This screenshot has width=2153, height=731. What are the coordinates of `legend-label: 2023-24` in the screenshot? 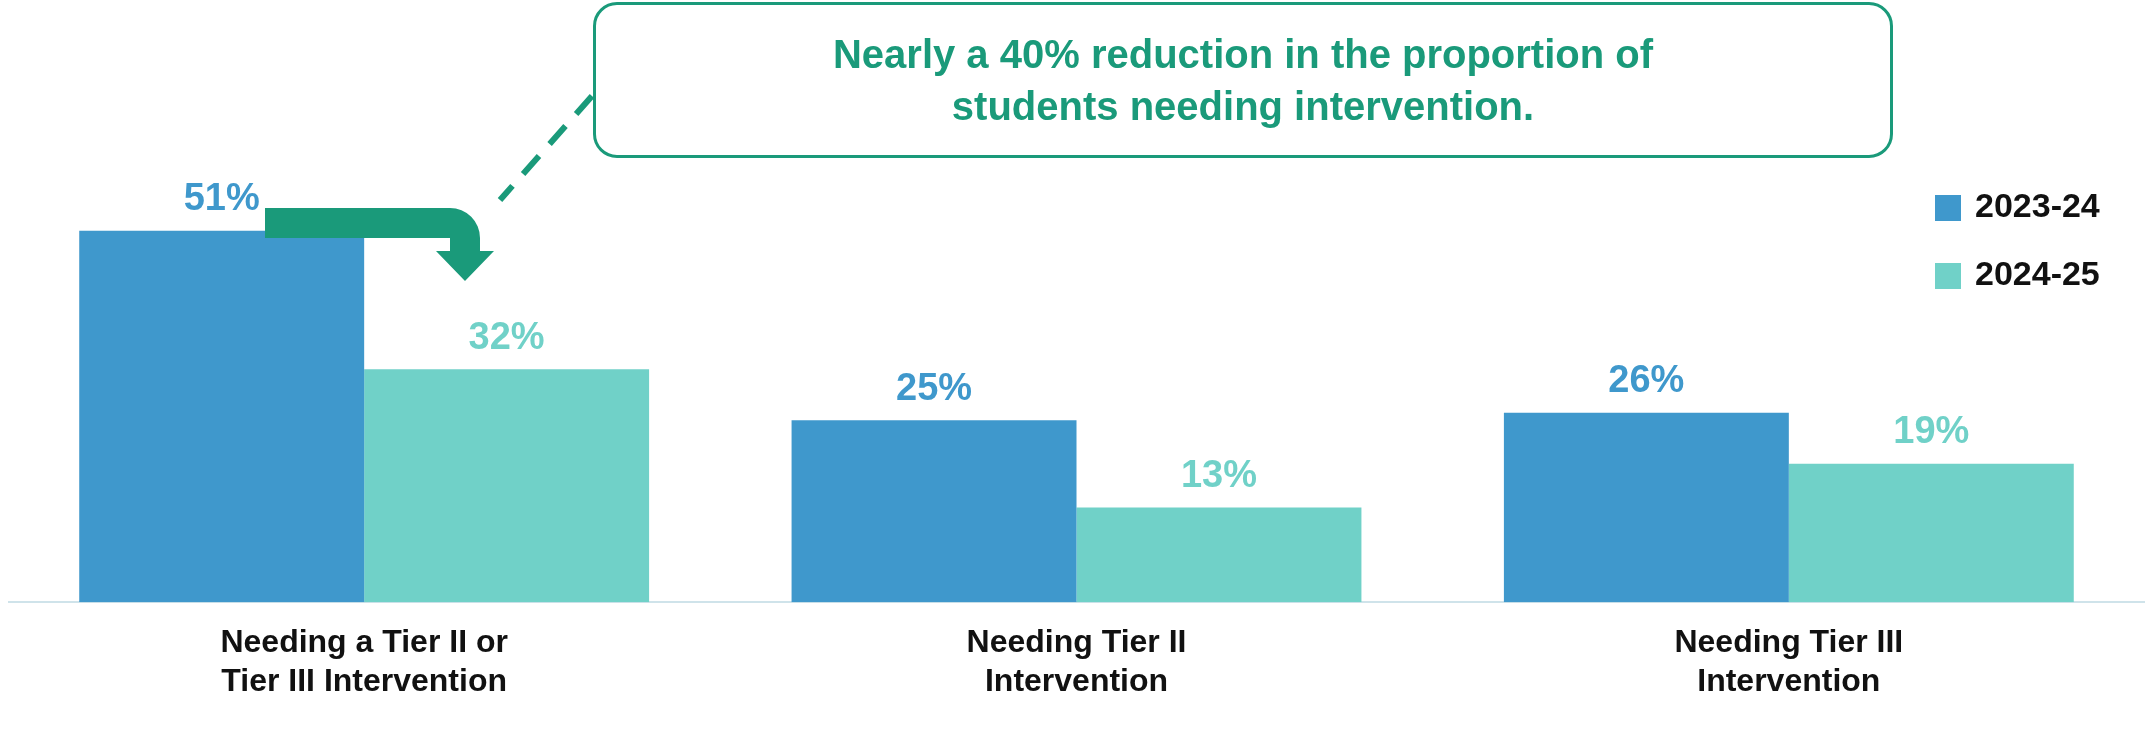 It's located at (2037, 205).